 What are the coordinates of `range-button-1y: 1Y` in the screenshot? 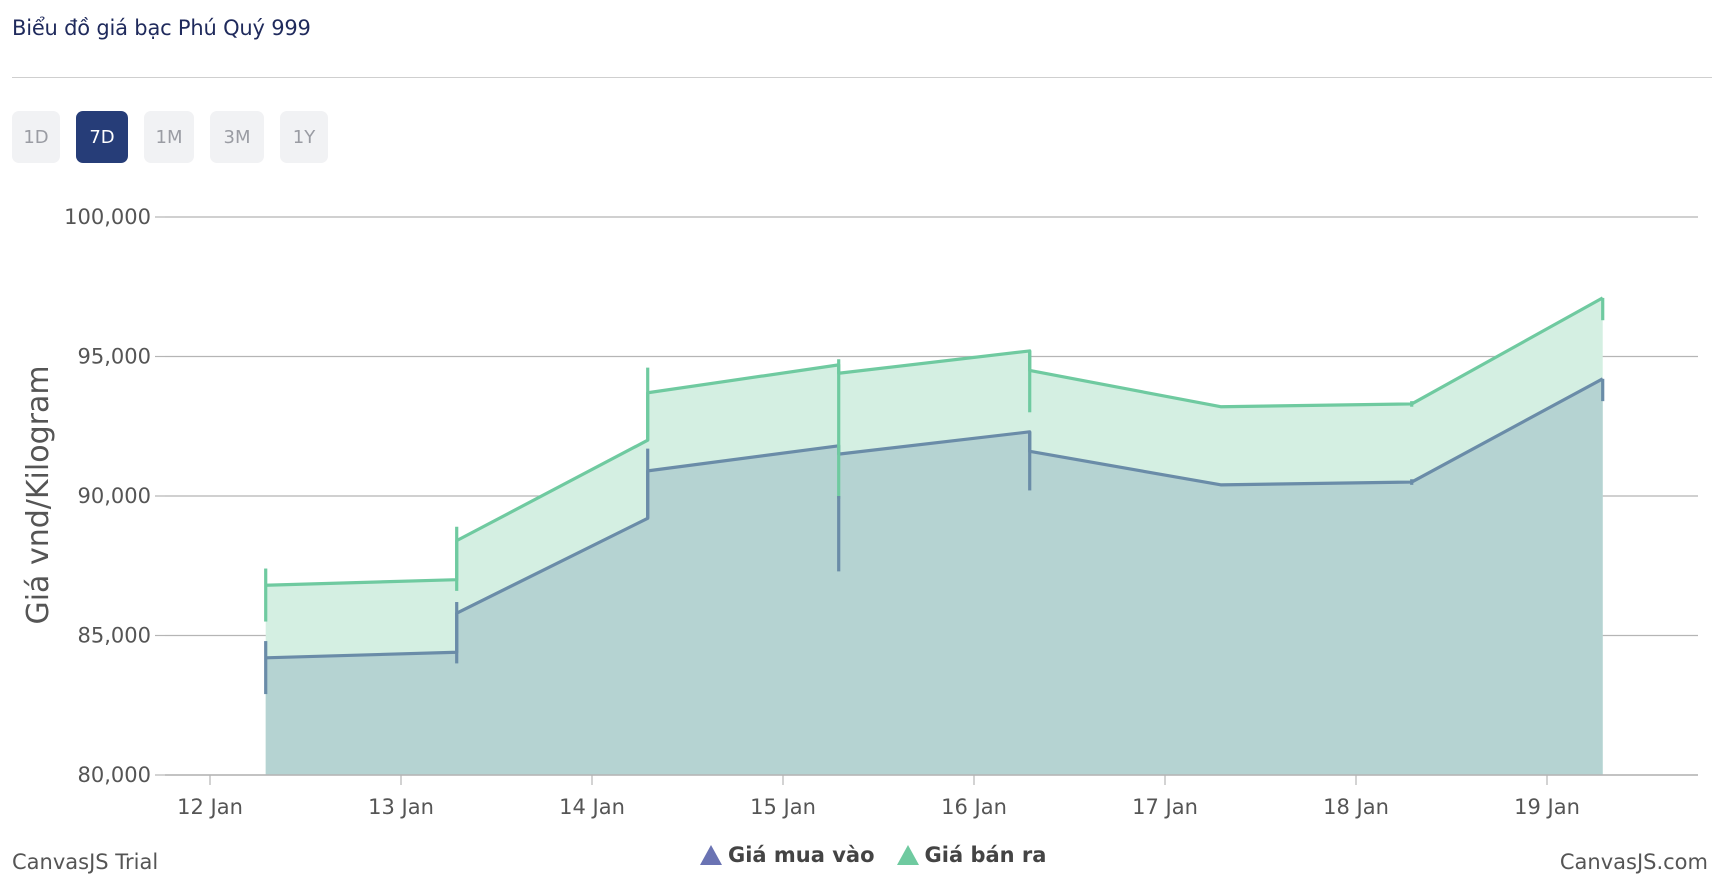 It's located at (304, 137).